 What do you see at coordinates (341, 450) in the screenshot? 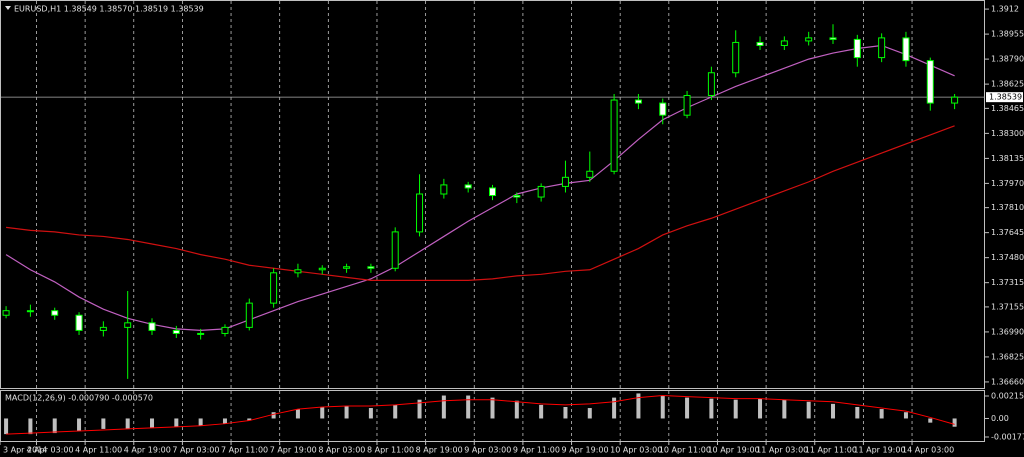
I see `x-tick-label: 8 Apr 03:00` at bounding box center [341, 450].